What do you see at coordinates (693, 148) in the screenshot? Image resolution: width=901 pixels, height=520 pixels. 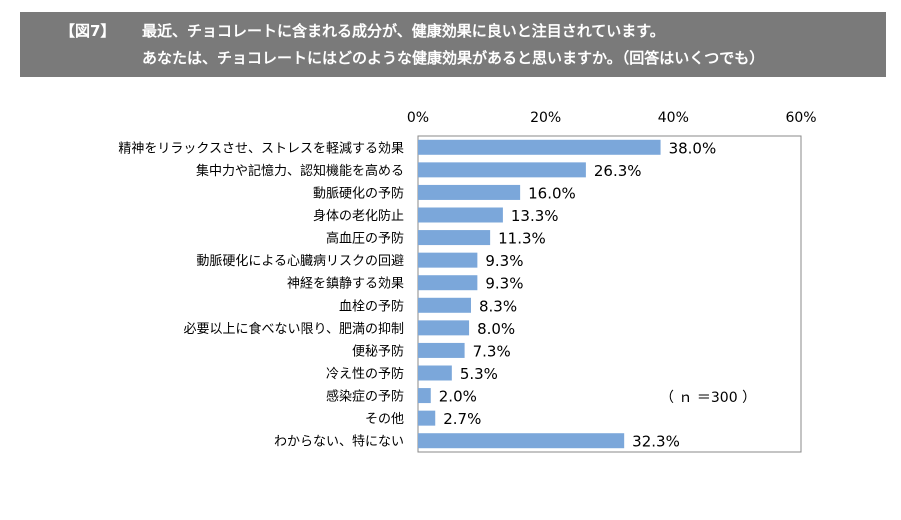 I see `value-label: 38.0%` at bounding box center [693, 148].